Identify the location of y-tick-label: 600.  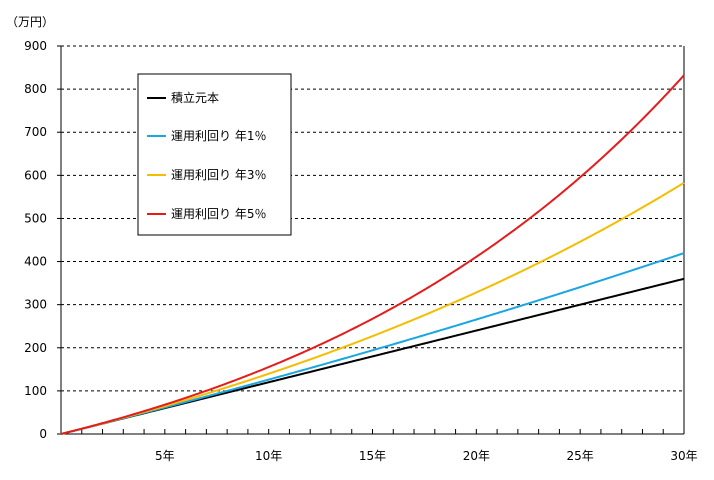
(35, 175).